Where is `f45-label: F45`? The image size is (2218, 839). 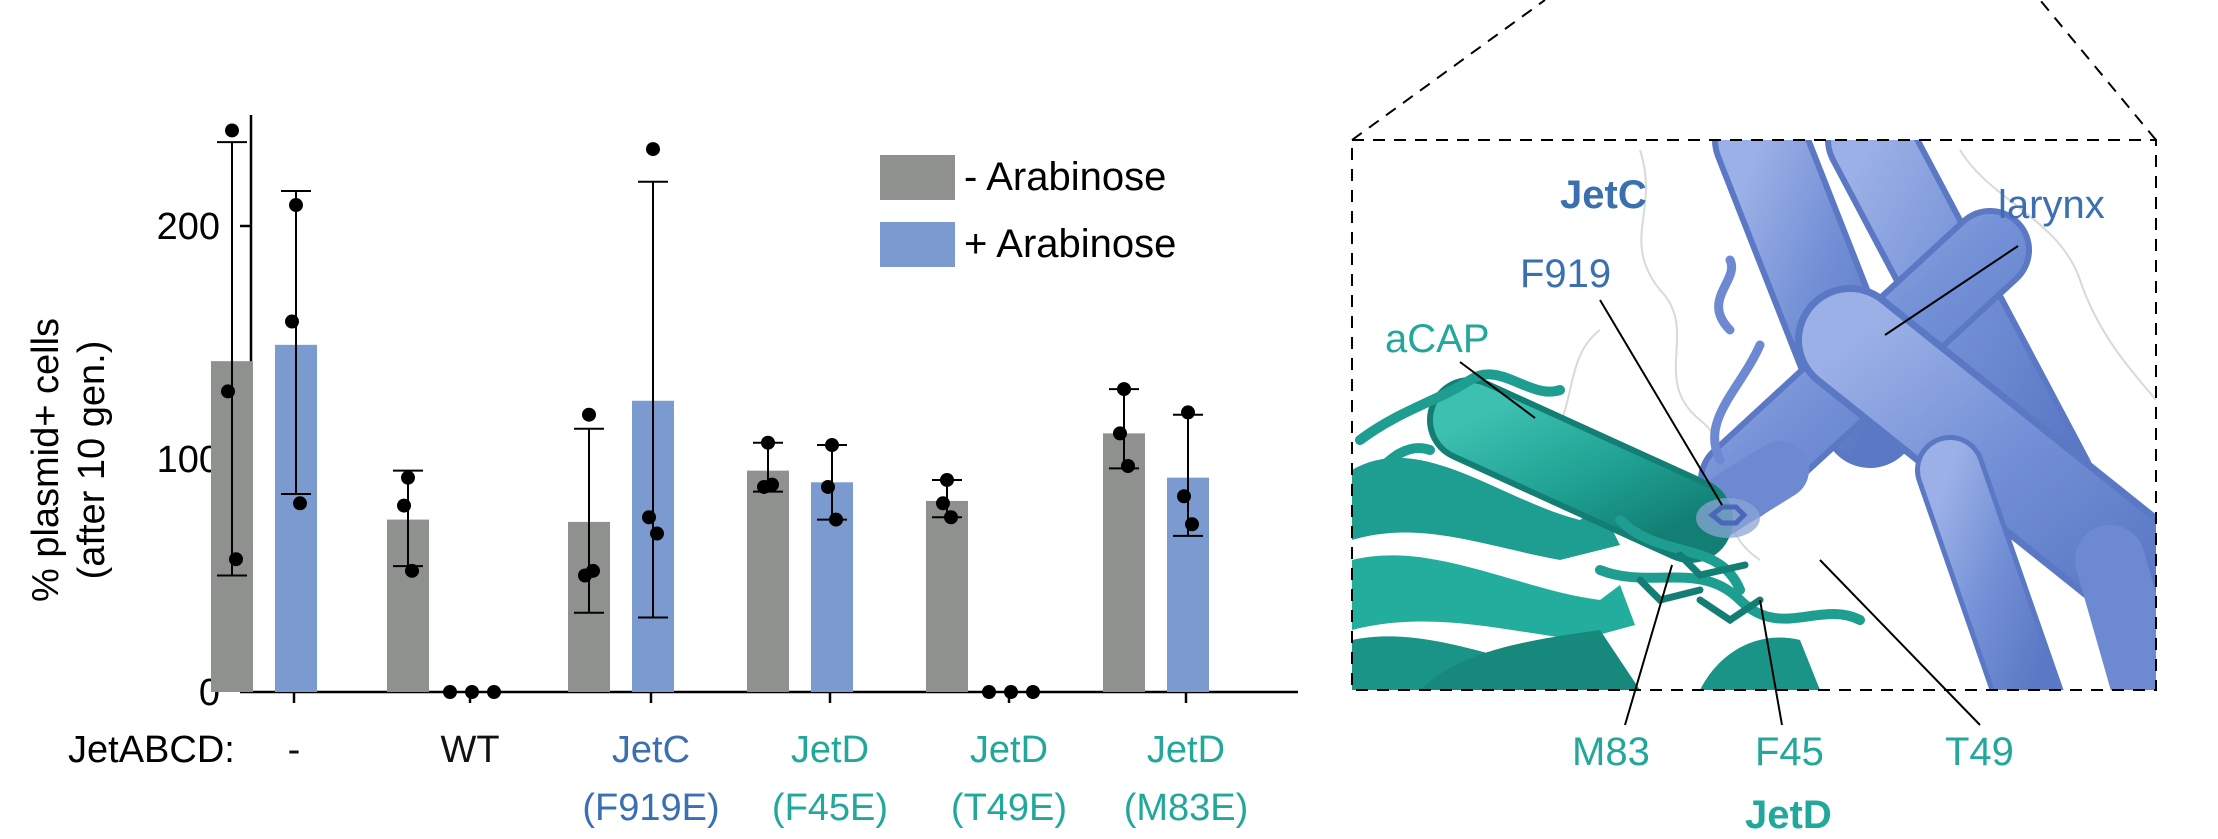
f45-label: F45 is located at coordinates (1789, 752).